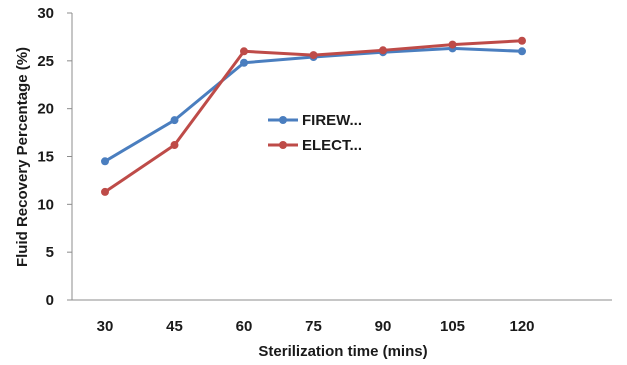  What do you see at coordinates (45, 61) in the screenshot?
I see `y-tick-label: 25` at bounding box center [45, 61].